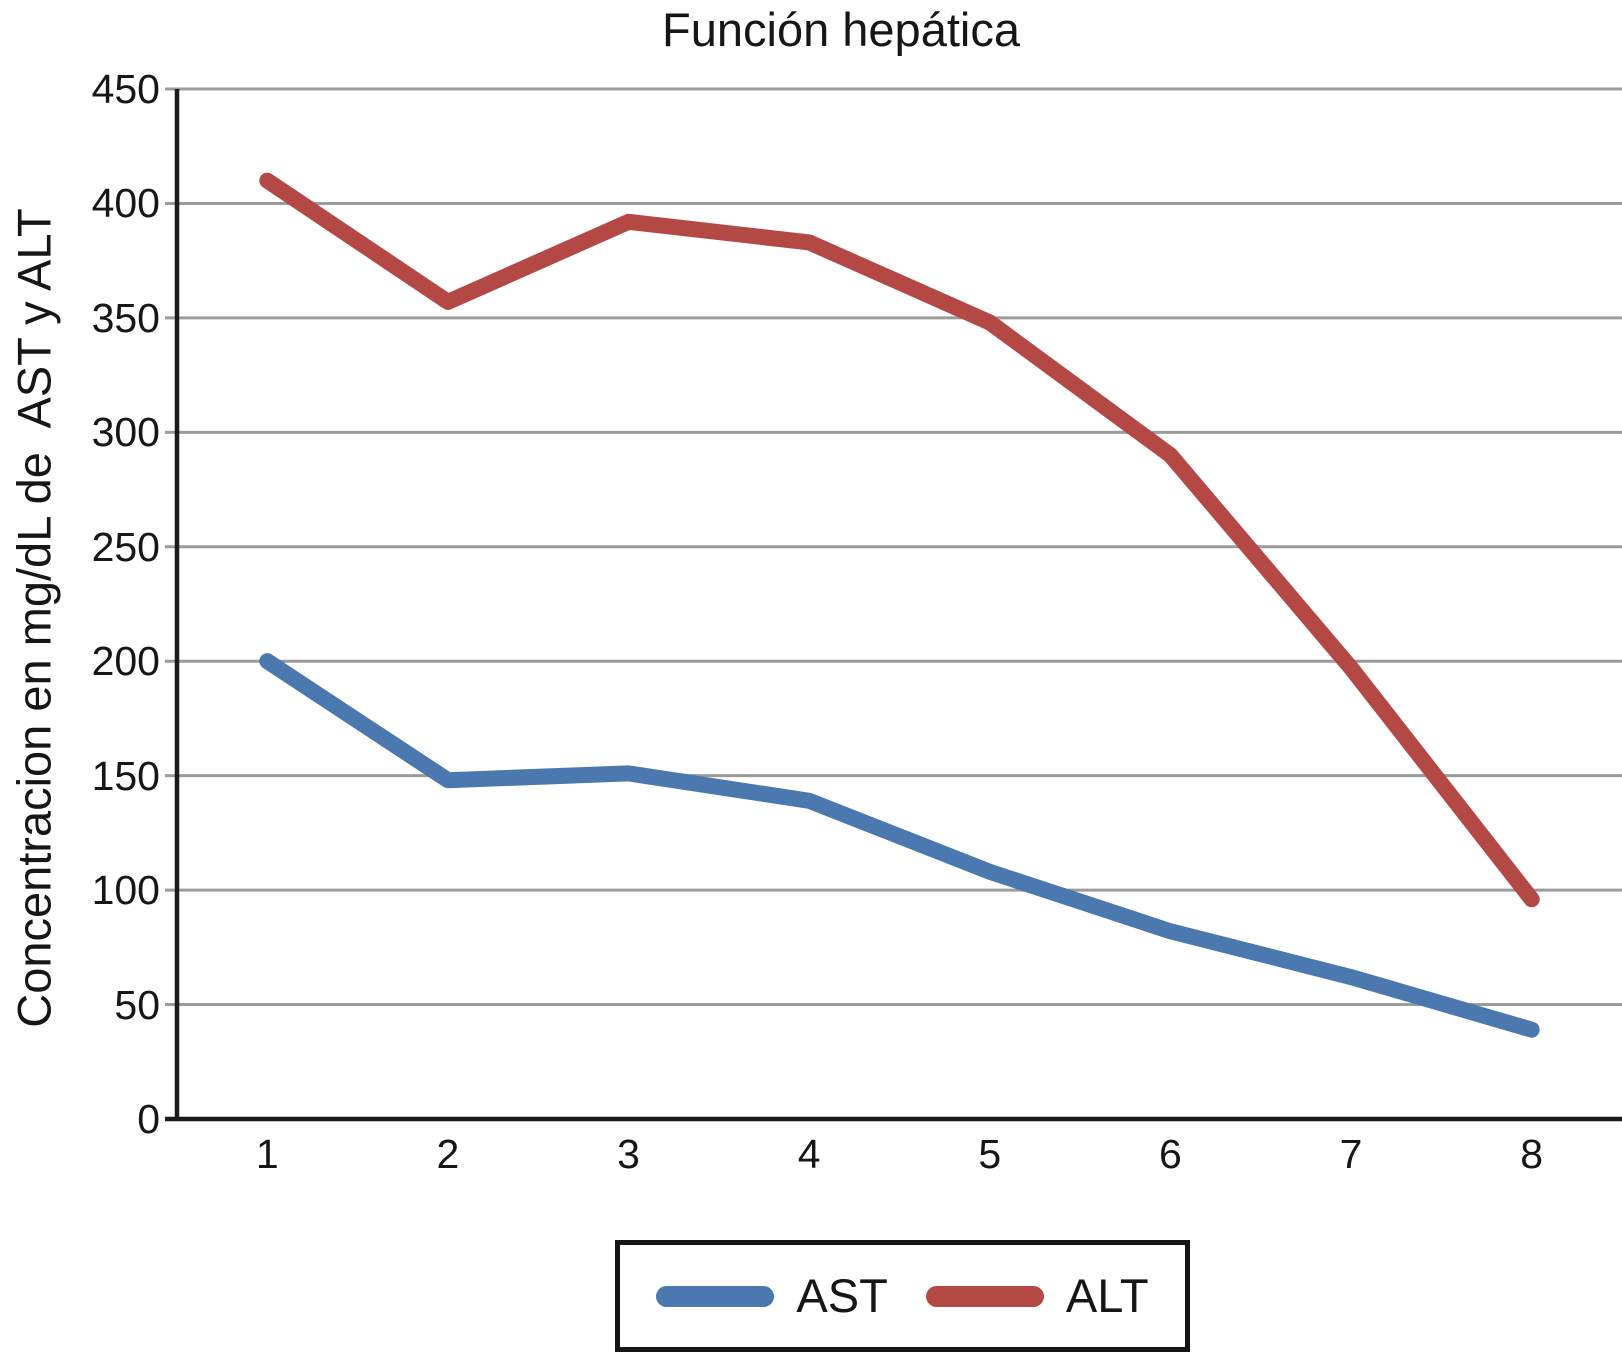 The image size is (1622, 1361). What do you see at coordinates (125, 546) in the screenshot?
I see `y-tick-label: 250` at bounding box center [125, 546].